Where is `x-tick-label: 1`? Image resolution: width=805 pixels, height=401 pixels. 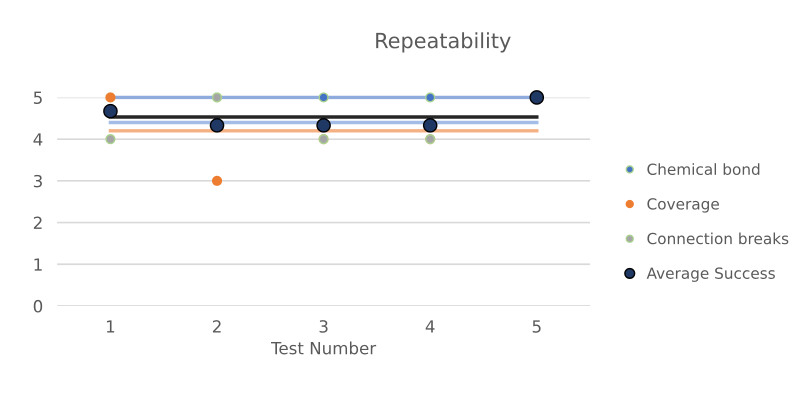
x-tick-label: 1 is located at coordinates (110, 326).